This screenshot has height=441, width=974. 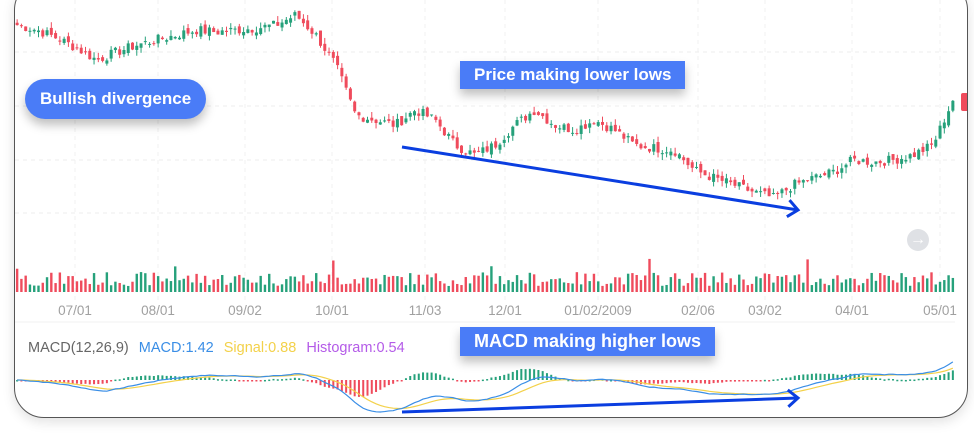 What do you see at coordinates (918, 240) in the screenshot?
I see `scroll-right-button: →` at bounding box center [918, 240].